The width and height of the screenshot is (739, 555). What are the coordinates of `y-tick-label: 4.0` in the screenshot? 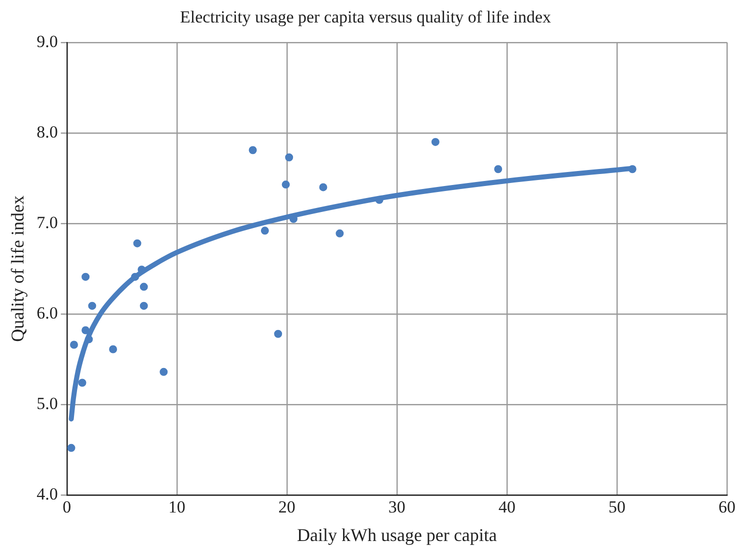 It's located at (47, 494).